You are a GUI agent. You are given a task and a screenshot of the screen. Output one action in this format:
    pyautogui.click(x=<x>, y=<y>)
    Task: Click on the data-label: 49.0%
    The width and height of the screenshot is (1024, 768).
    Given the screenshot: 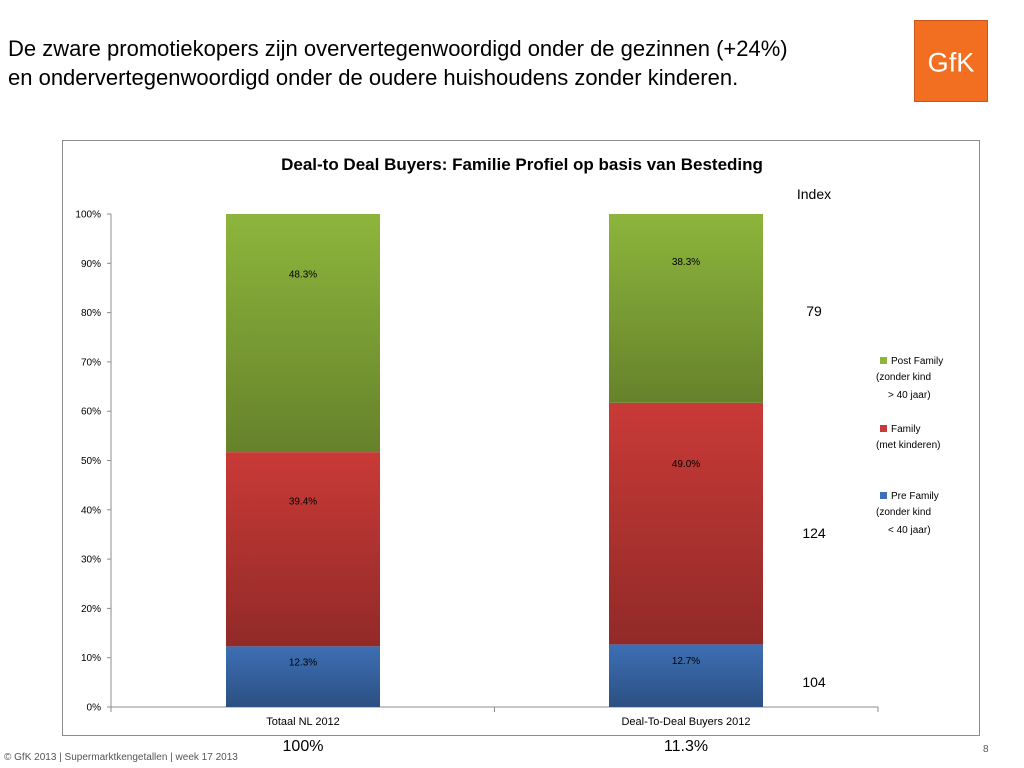 What is the action you would take?
    pyautogui.click(x=686, y=464)
    